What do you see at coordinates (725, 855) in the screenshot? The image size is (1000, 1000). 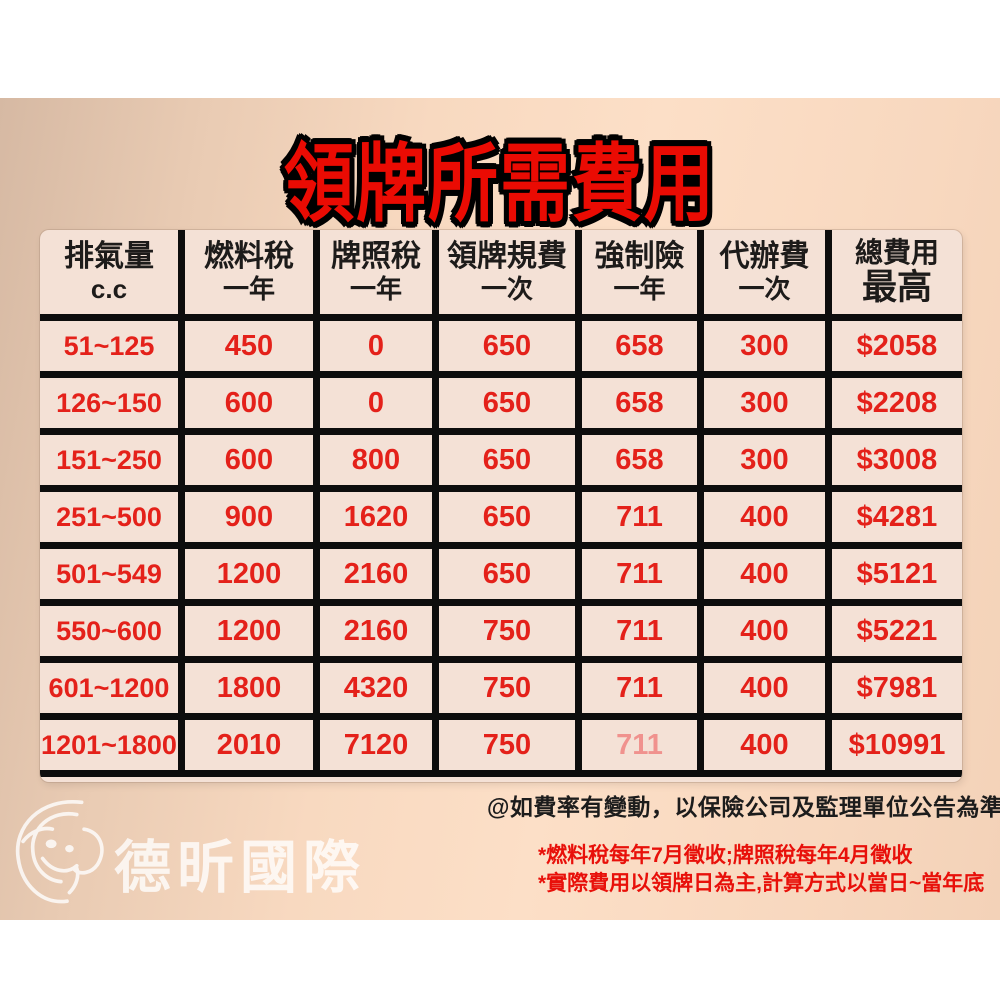 I see `footnote-tax-schedule: *燃料稅每年7月徵收;牌照稅每年4月徵收` at bounding box center [725, 855].